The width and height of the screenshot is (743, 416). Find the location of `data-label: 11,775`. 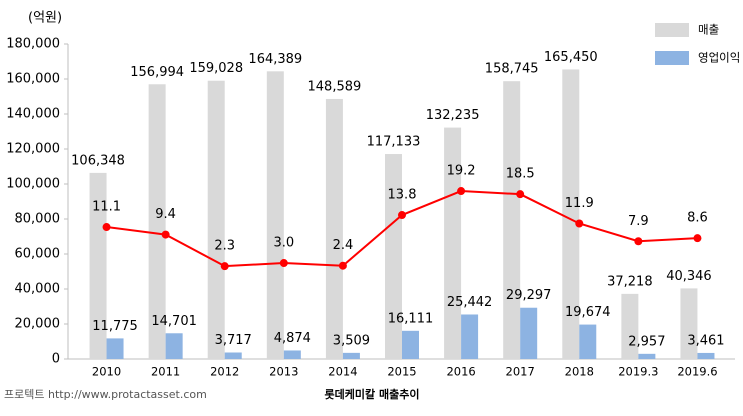

data-label: 11,775 is located at coordinates (115, 326).